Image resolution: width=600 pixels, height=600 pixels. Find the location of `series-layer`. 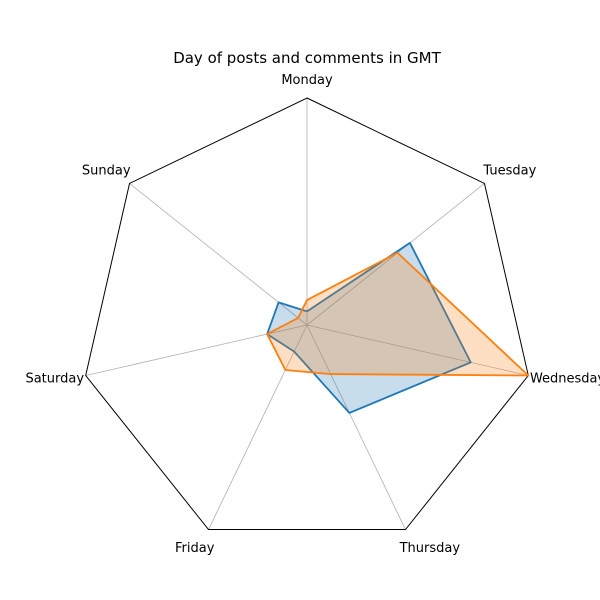

series-layer is located at coordinates (398, 328).